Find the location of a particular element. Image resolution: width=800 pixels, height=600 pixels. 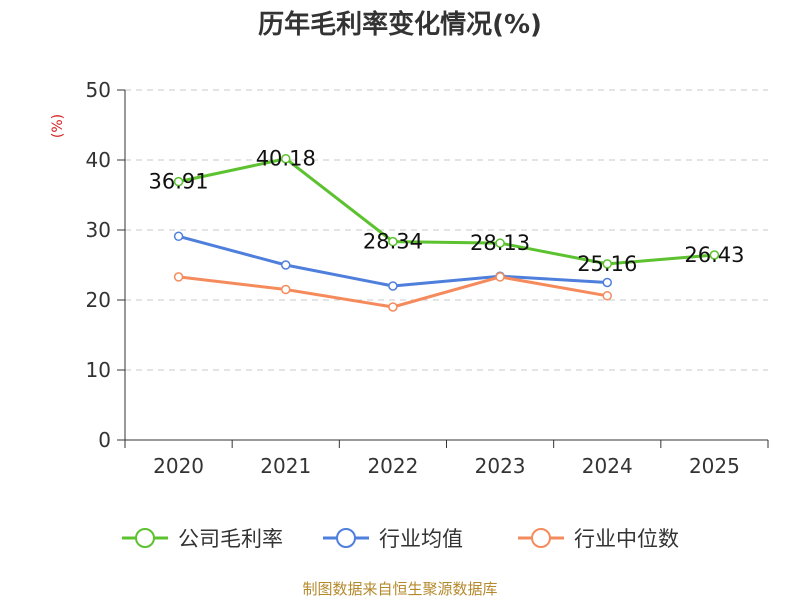

x-tick-label: 2020 is located at coordinates (178, 466).